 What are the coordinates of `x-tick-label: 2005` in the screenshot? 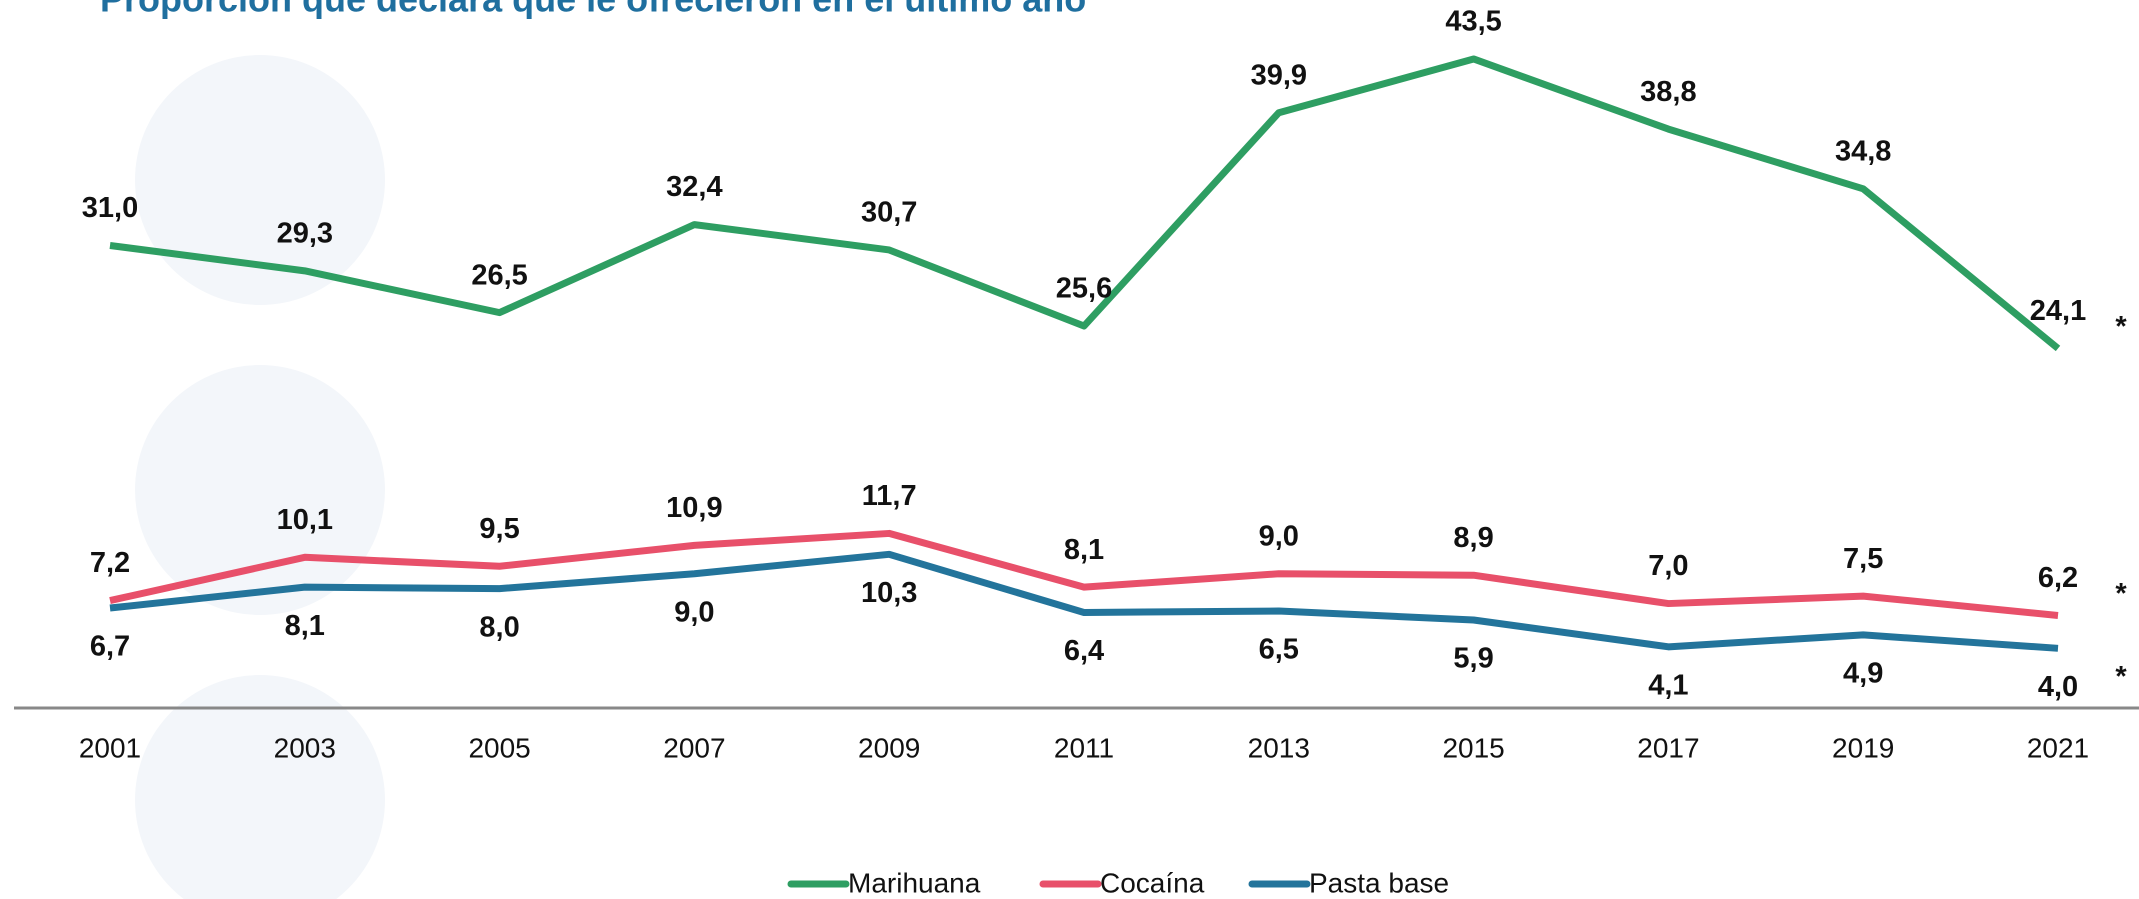 It's located at (499, 747).